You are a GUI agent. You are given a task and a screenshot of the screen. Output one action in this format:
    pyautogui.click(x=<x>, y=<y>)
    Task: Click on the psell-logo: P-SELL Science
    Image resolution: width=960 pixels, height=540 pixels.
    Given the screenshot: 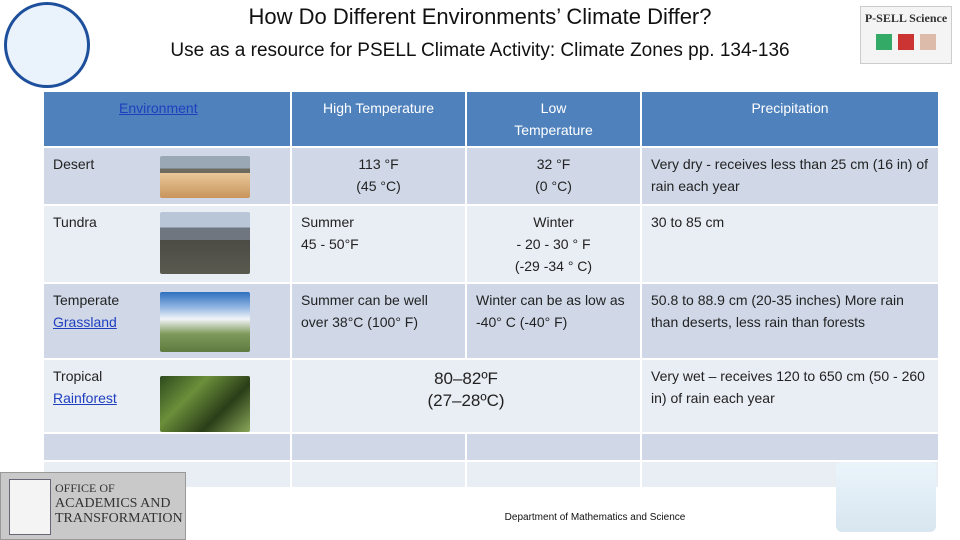 What is the action you would take?
    pyautogui.click(x=906, y=35)
    